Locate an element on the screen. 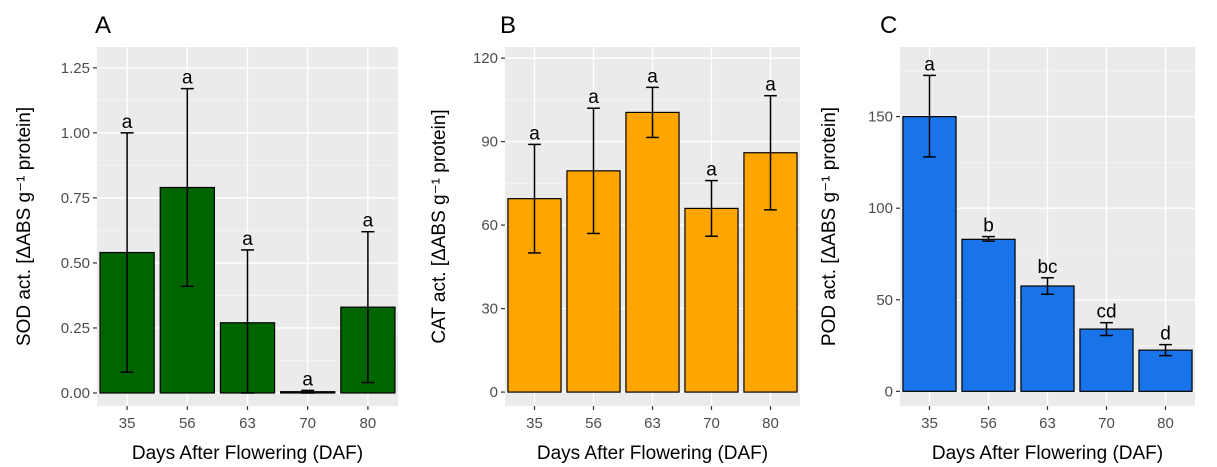 This screenshot has width=1217, height=467. y-tick-label: 1.00 is located at coordinates (75, 133).